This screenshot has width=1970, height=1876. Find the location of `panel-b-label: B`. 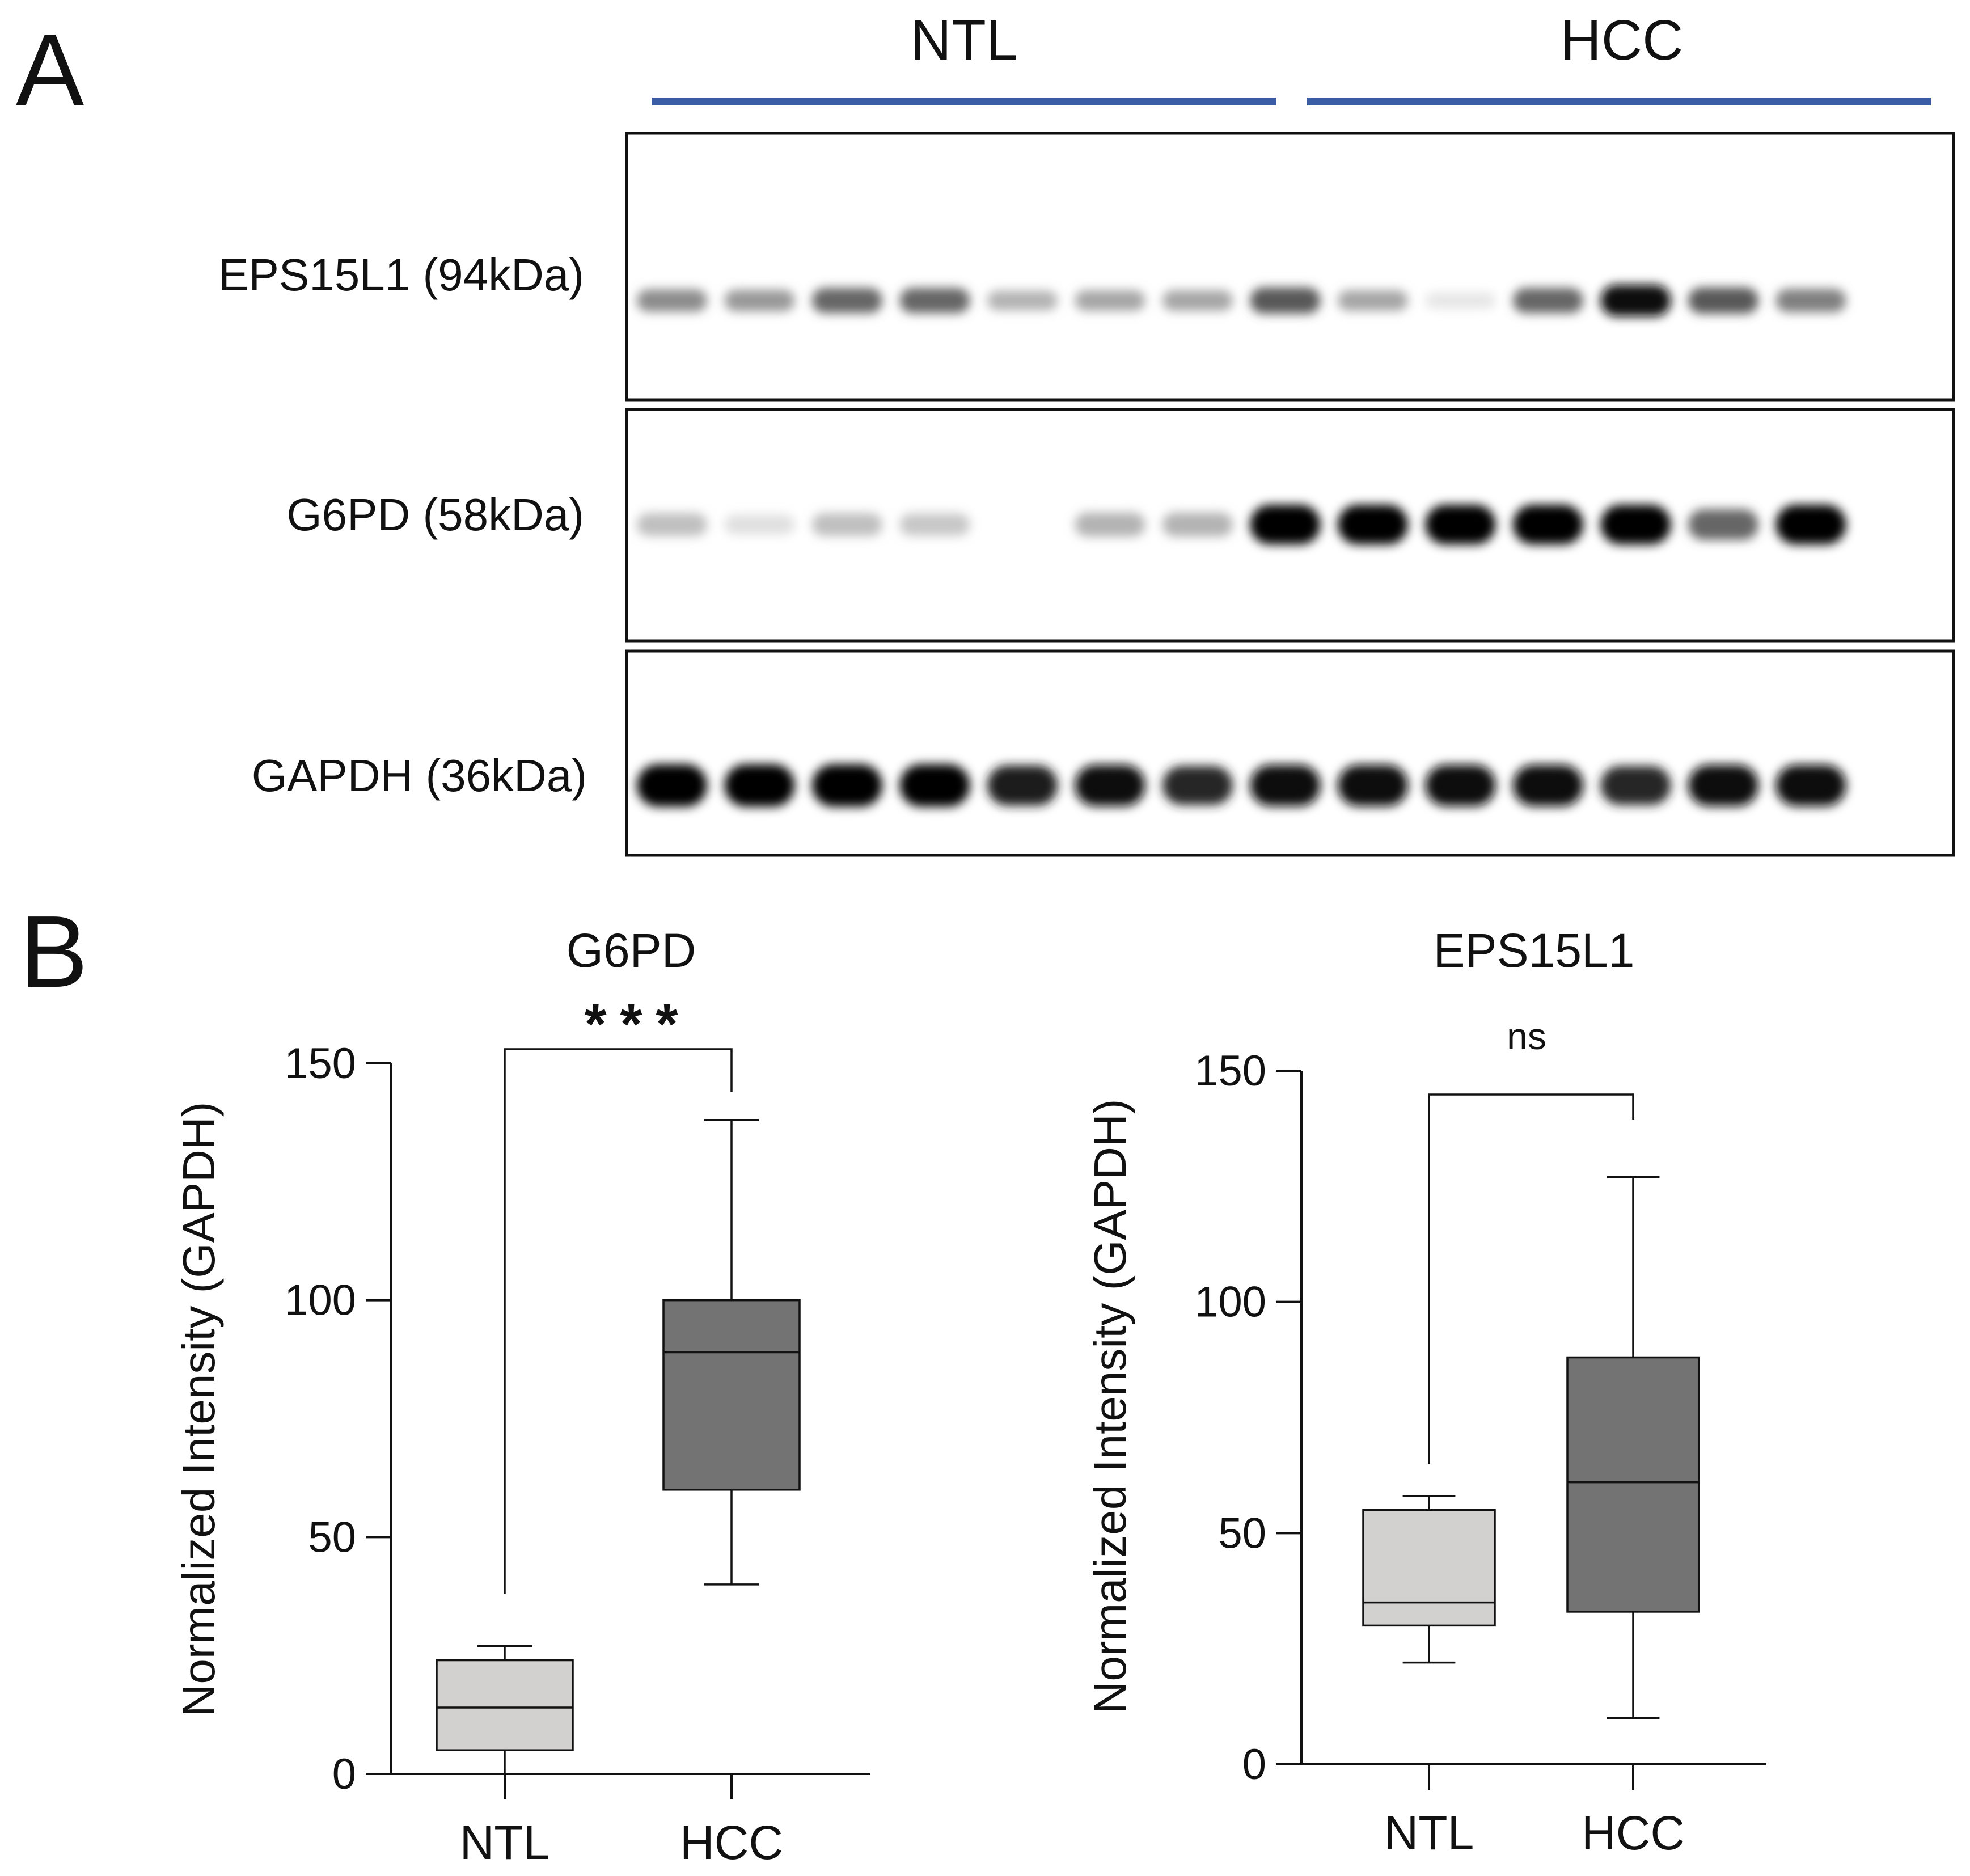

panel-b-label: B is located at coordinates (54, 952).